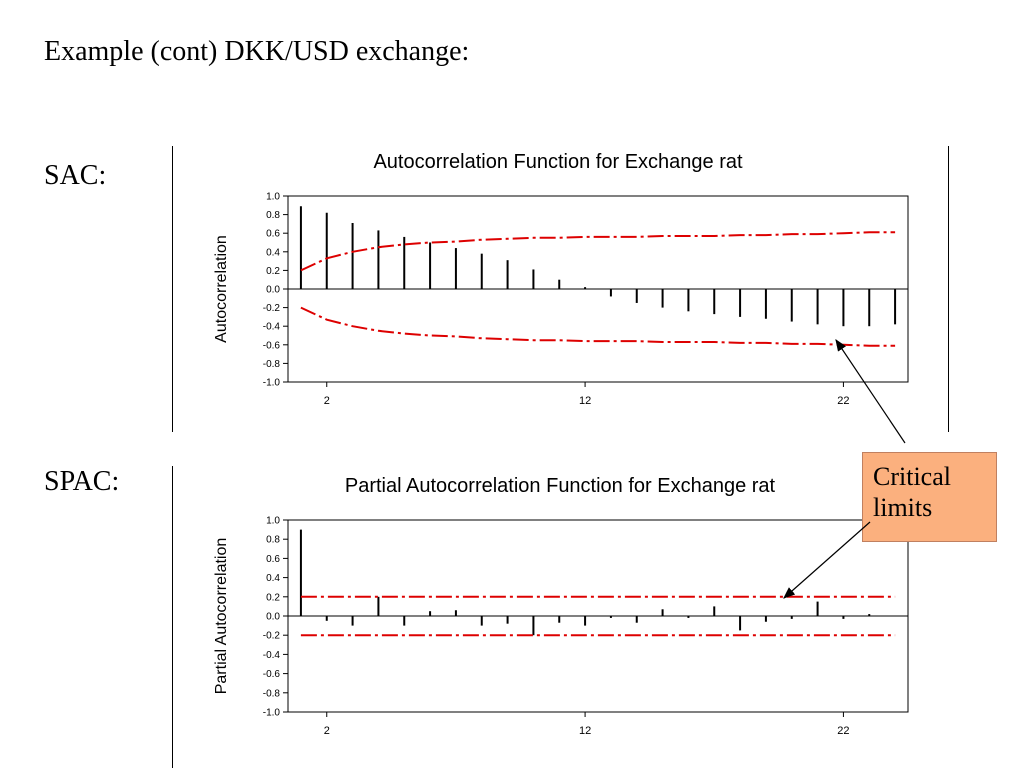 The height and width of the screenshot is (768, 1024). Describe the element at coordinates (221, 289) in the screenshot. I see `sac-ylabel: Autocorrelation` at that location.